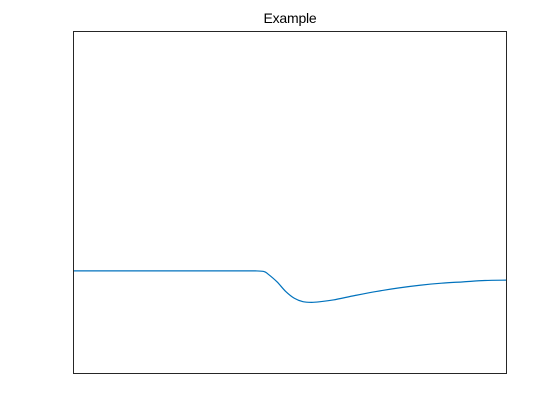 The height and width of the screenshot is (420, 560). What do you see at coordinates (290, 18) in the screenshot?
I see `chart-title: Example` at bounding box center [290, 18].